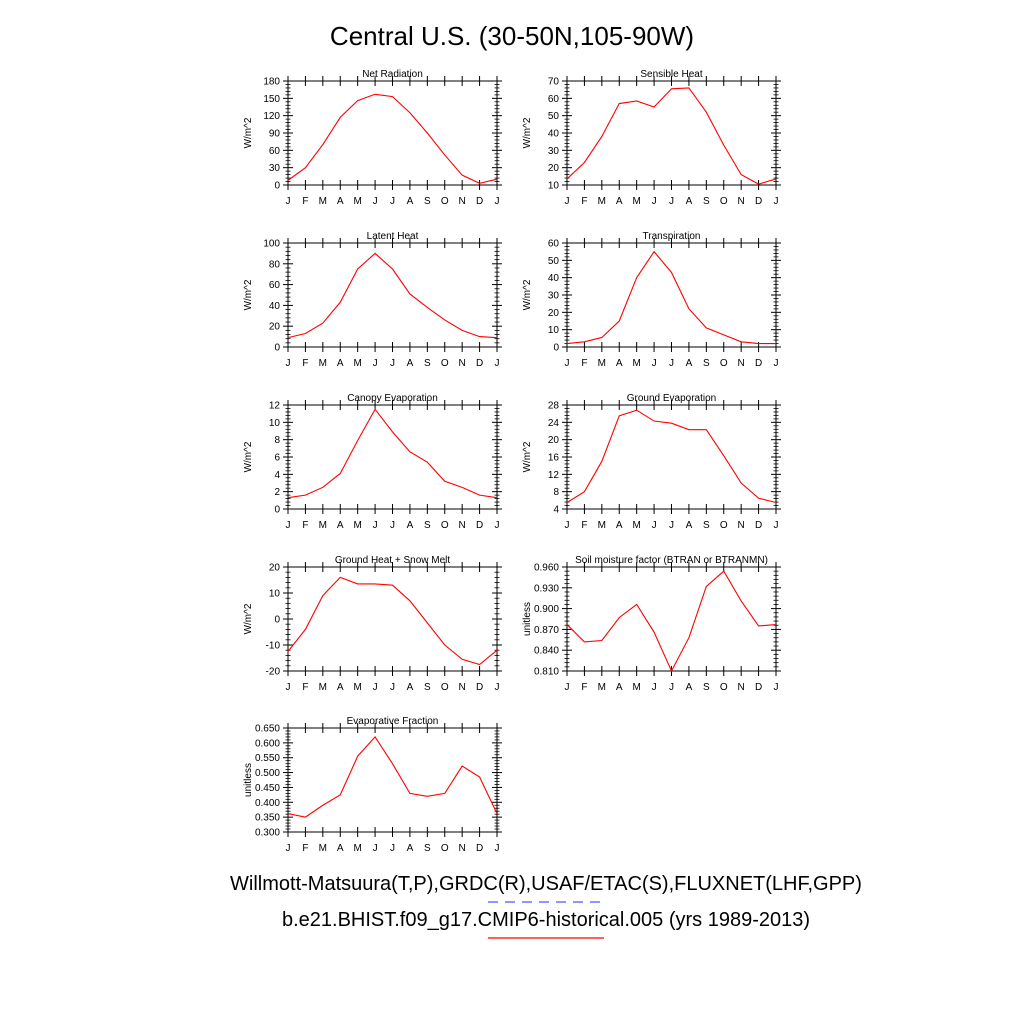  Describe the element at coordinates (554, 475) in the screenshot. I see `y-tick-label: 12` at that location.